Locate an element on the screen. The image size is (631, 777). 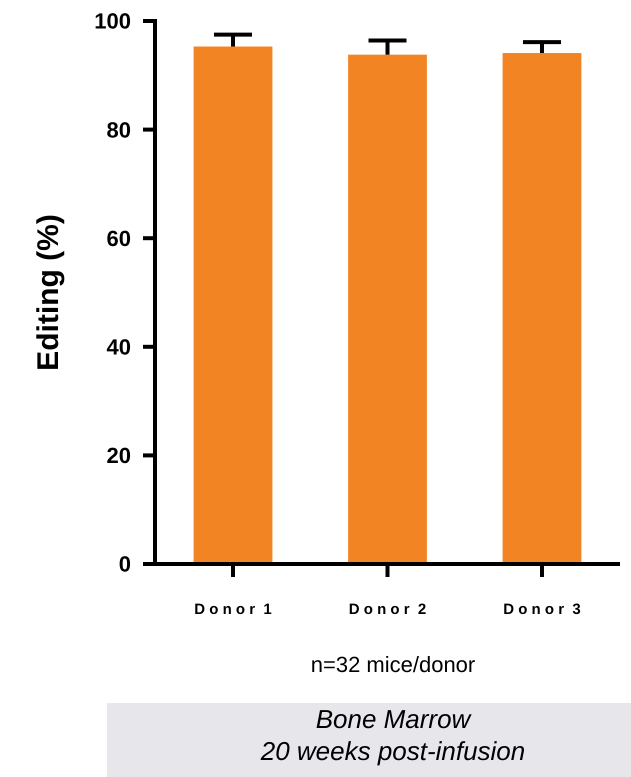
y-tick-label: 40 is located at coordinates (118, 347).